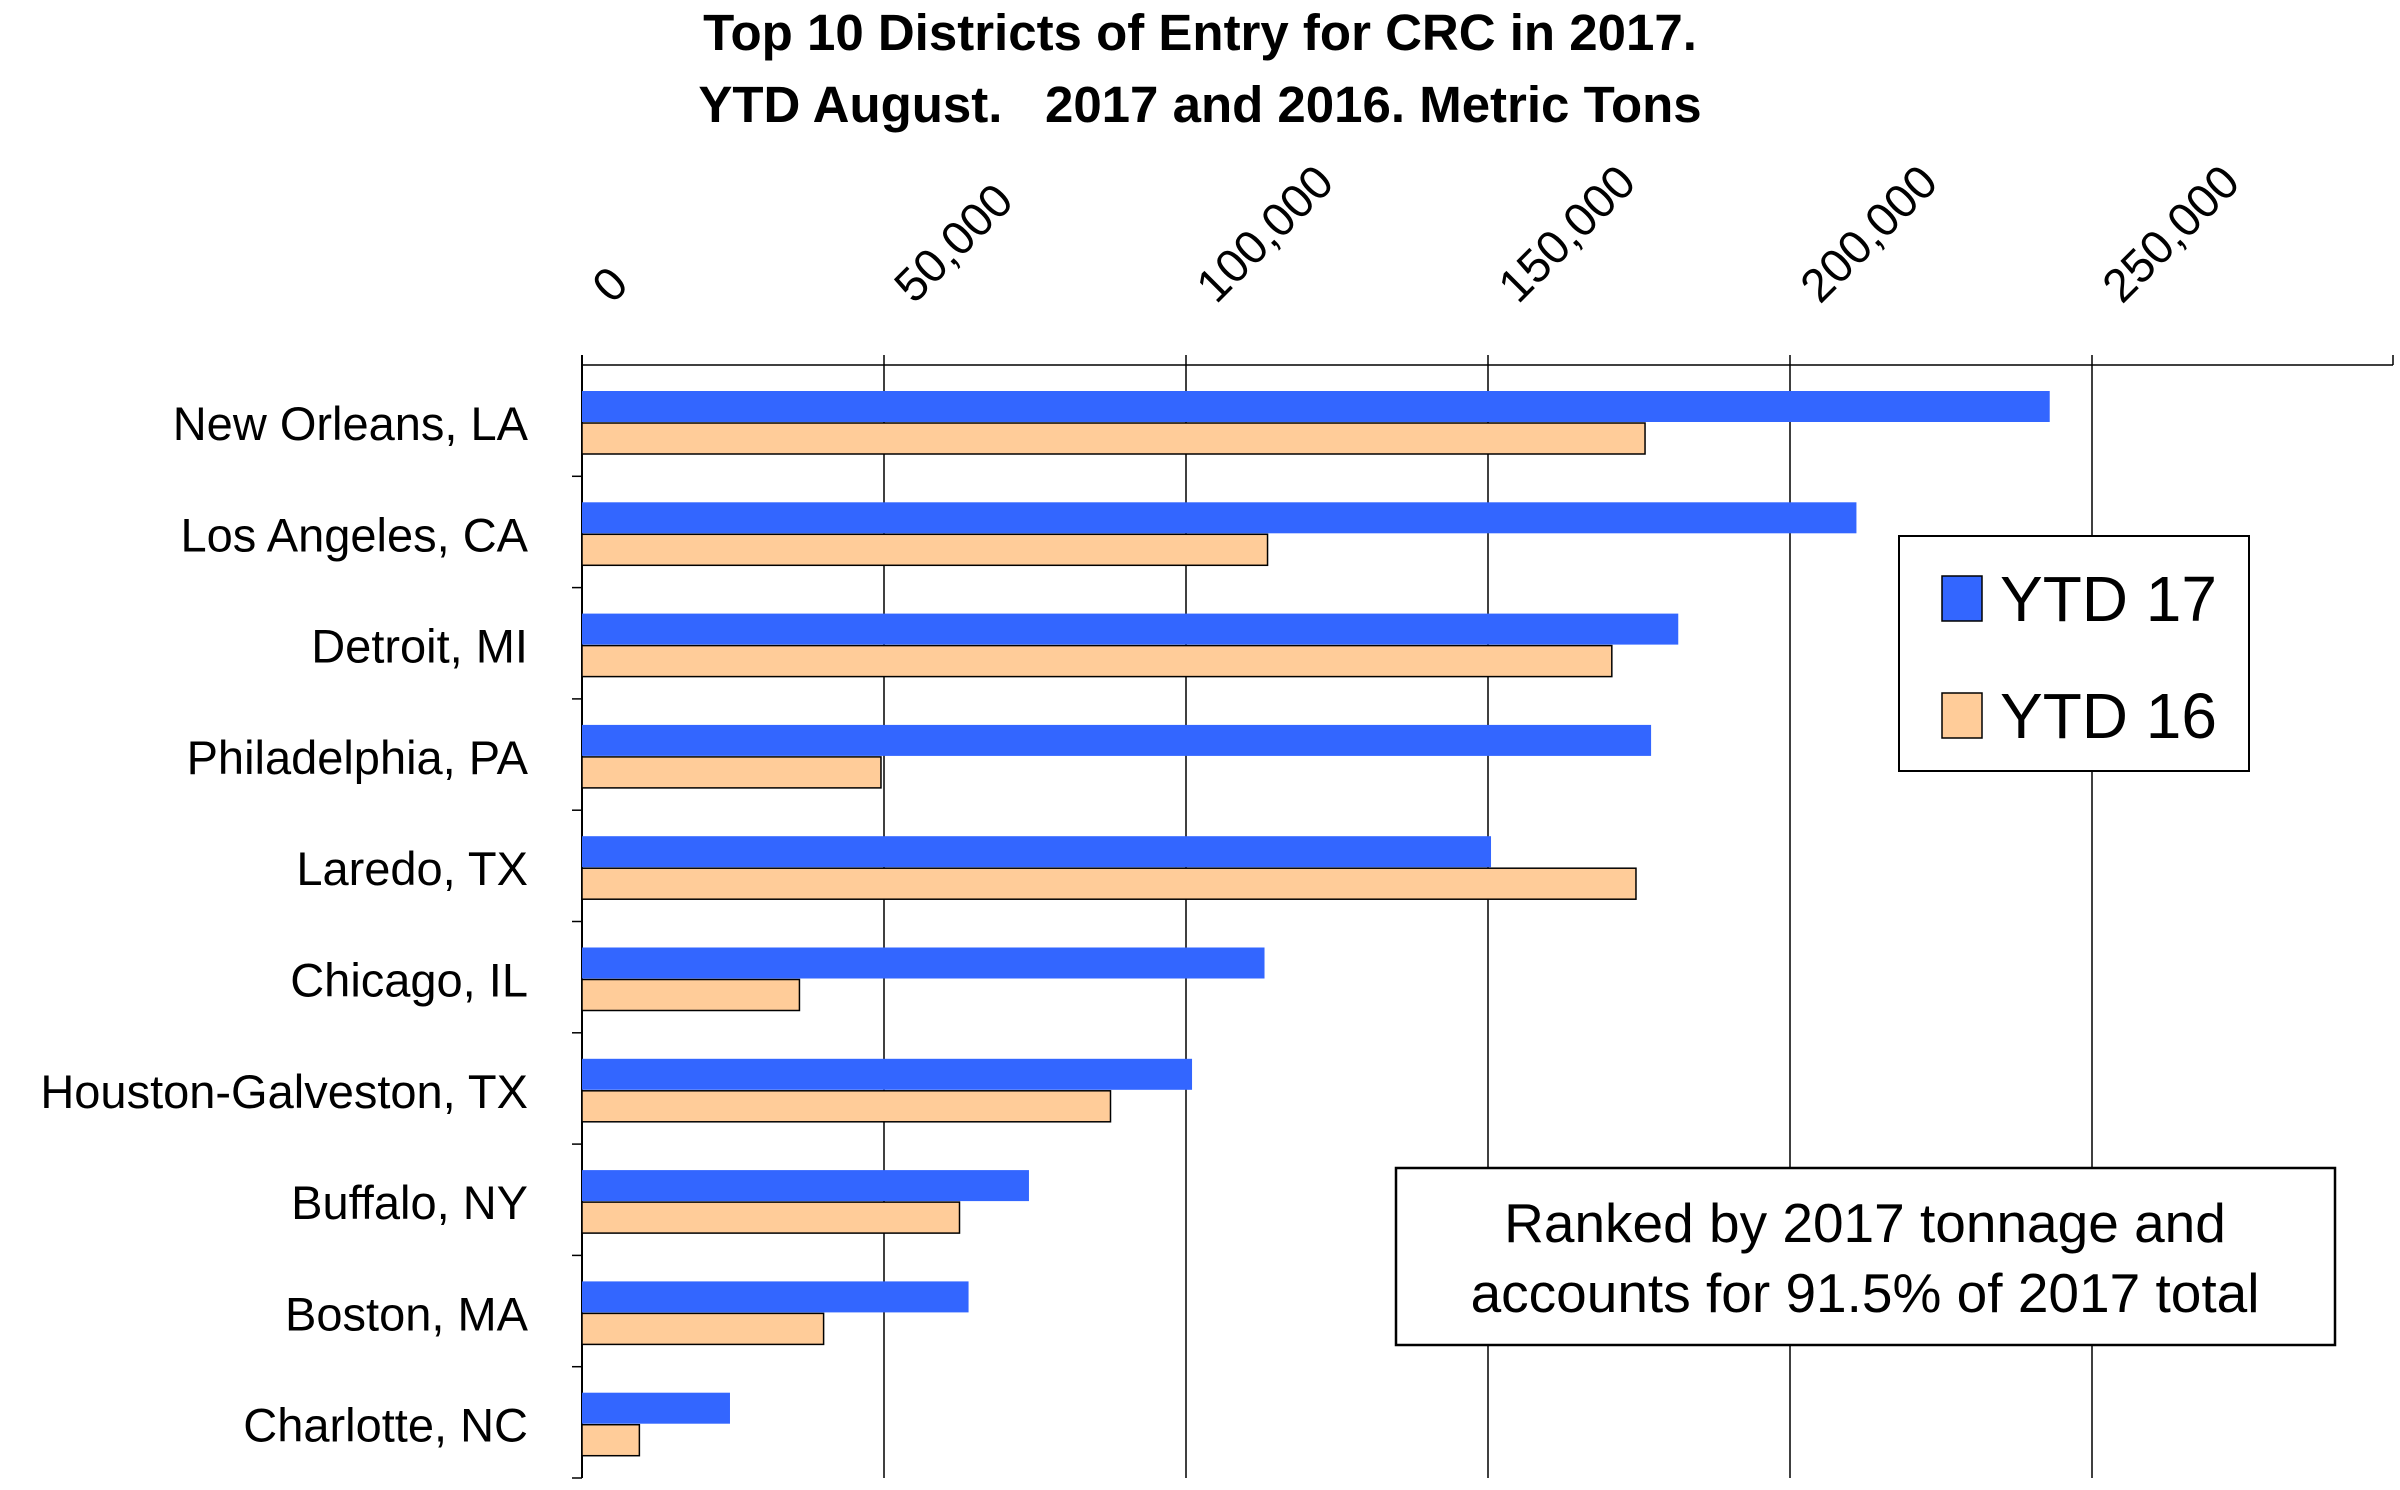 This screenshot has height=1490, width=2400. I want to click on bar-ytd-16-detroit-mi, so click(1097, 661).